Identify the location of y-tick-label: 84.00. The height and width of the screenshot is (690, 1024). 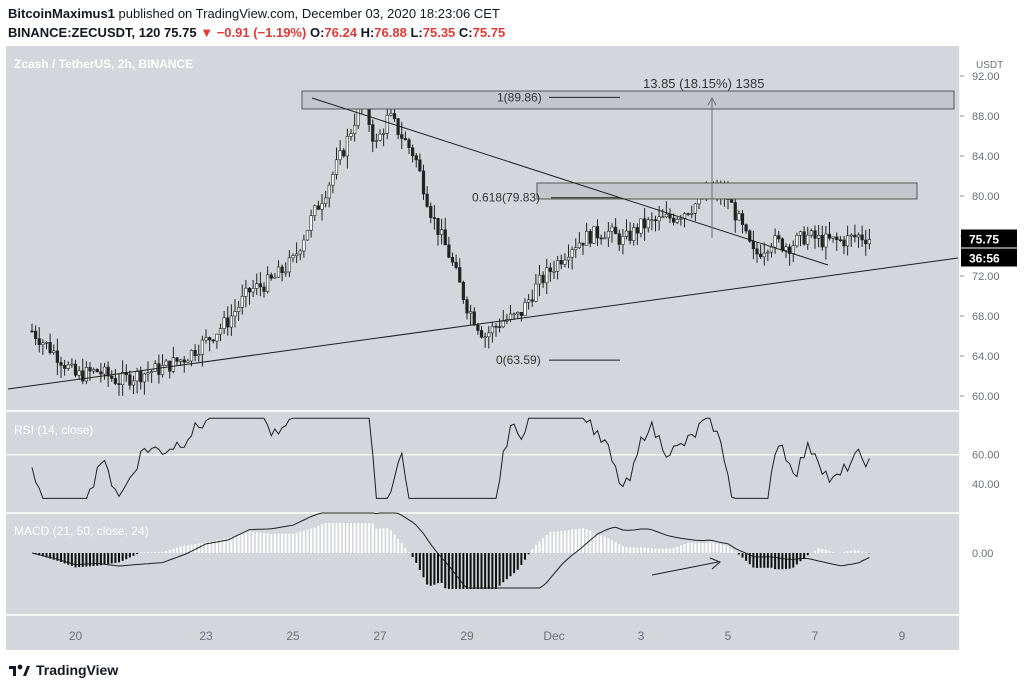
(986, 157).